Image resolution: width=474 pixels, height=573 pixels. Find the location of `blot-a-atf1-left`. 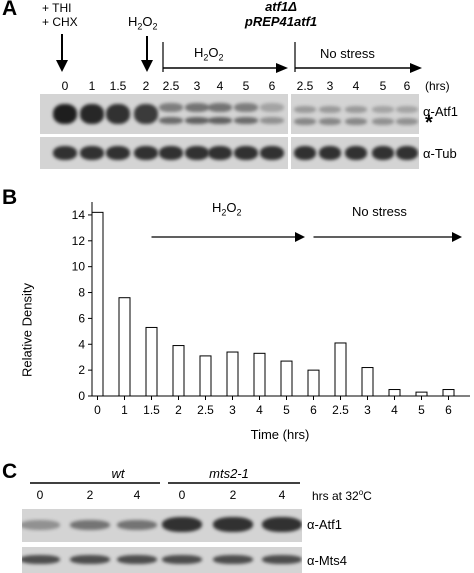

blot-a-atf1-left is located at coordinates (164, 114).